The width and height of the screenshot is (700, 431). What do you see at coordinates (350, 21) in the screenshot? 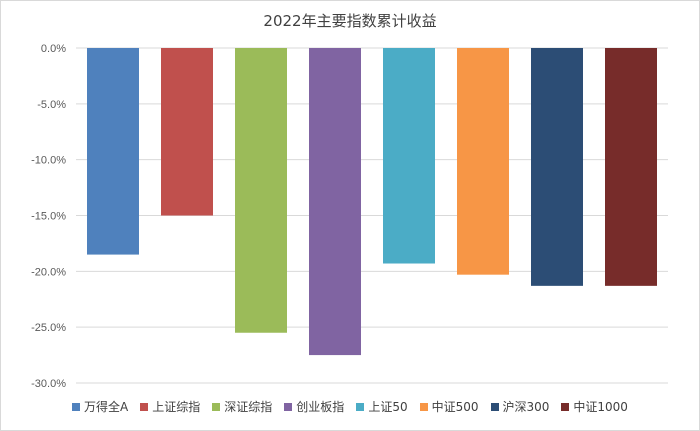
I see `chart-title: 2022年主要指数累计收益` at bounding box center [350, 21].